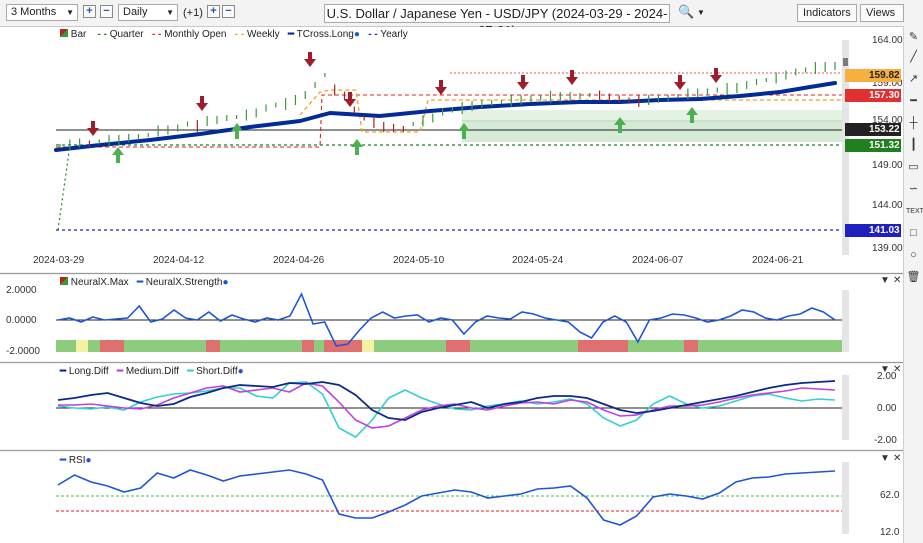 This screenshot has height=543, width=923. I want to click on nx-tick: -2.0000, so click(23, 351).